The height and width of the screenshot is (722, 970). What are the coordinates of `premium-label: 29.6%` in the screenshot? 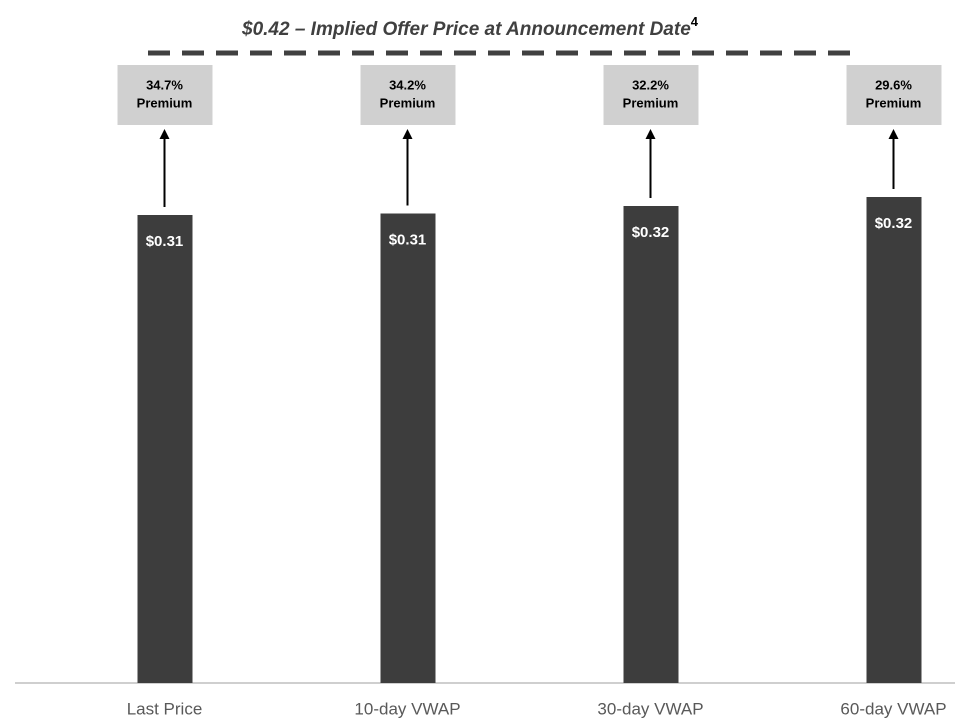 It's located at (893, 84).